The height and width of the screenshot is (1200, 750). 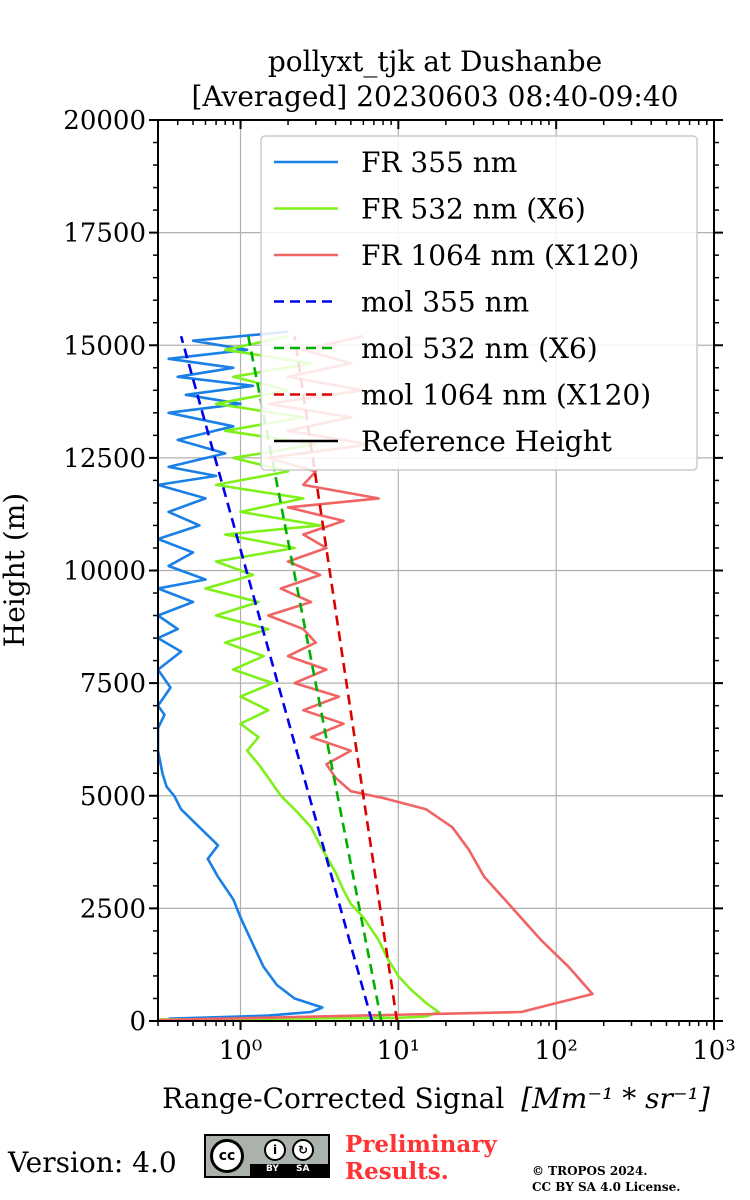 I want to click on legend-label-0: FR 355 nm, so click(x=439, y=162).